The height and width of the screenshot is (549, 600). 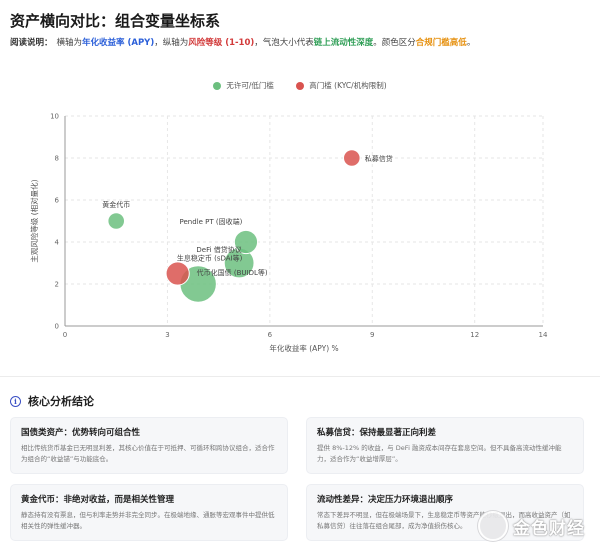 I want to click on analysis-section-title: i 核心分析结论, so click(x=52, y=401).